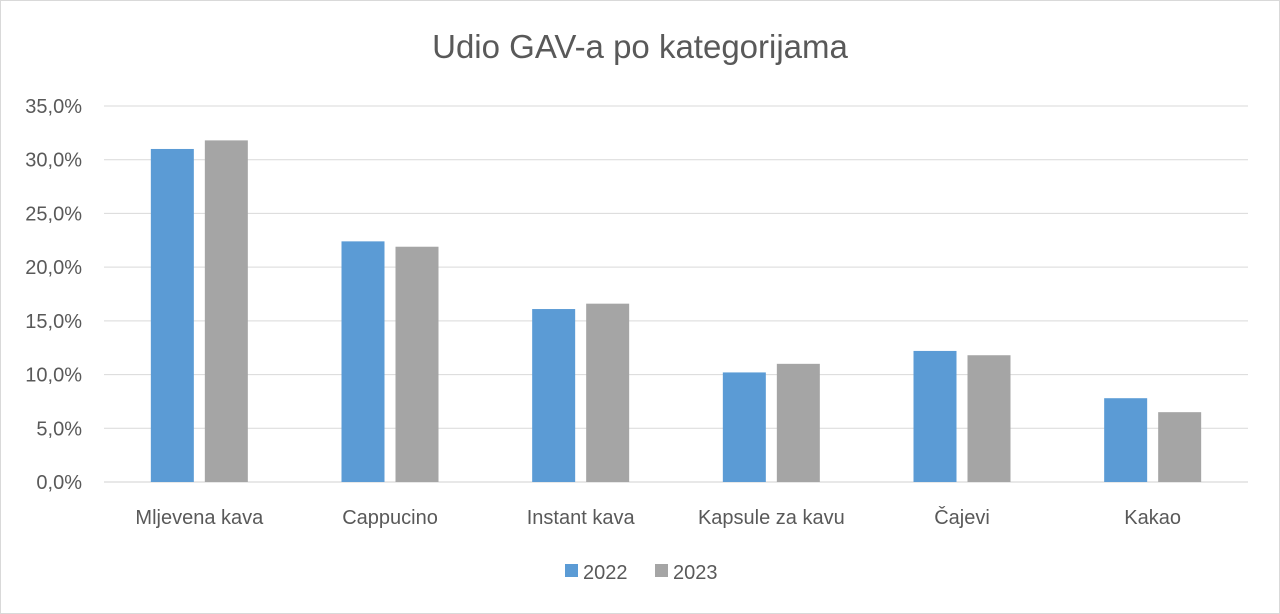  Describe the element at coordinates (962, 517) in the screenshot. I see `x-category-label: Čajevi` at that location.